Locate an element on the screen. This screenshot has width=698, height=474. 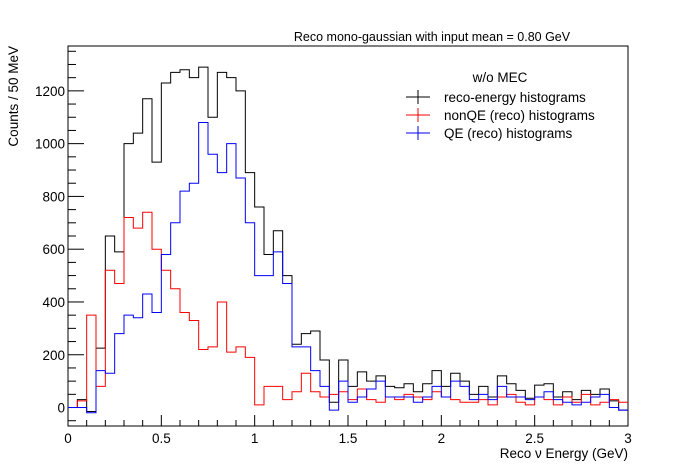
y-tick-label: 200 is located at coordinates (53, 355).